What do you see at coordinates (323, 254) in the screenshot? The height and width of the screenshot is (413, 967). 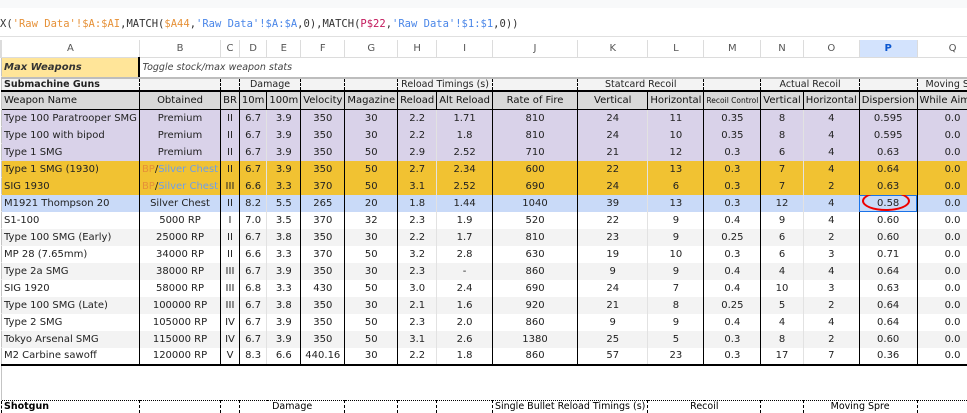 I see `velocity: 370` at bounding box center [323, 254].